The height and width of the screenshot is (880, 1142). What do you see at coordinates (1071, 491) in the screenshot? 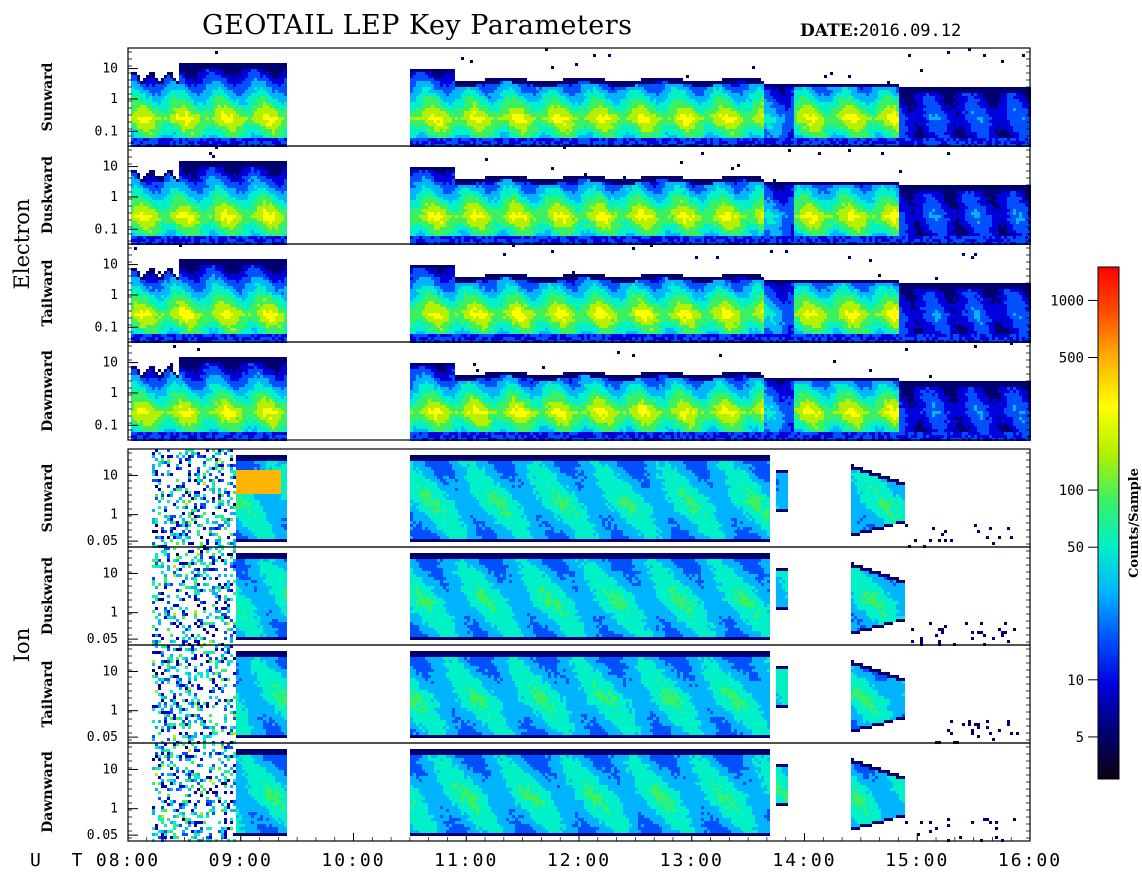
I see `colorbar-tick-label: 100` at bounding box center [1071, 491].